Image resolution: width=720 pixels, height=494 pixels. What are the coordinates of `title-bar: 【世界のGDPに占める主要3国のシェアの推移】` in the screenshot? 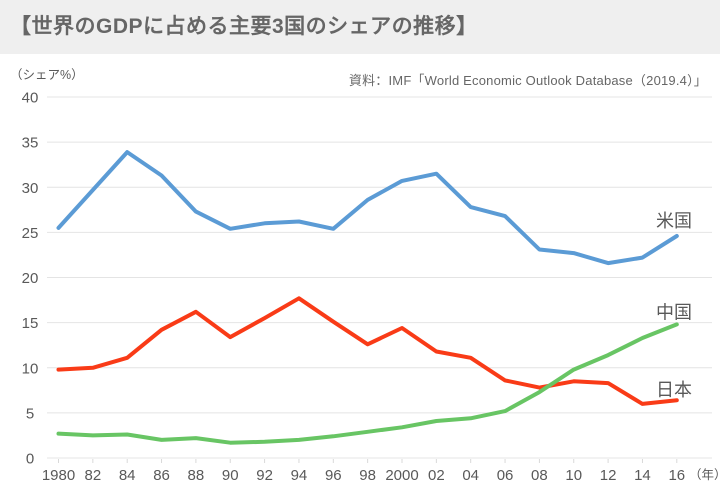 It's located at (360, 27).